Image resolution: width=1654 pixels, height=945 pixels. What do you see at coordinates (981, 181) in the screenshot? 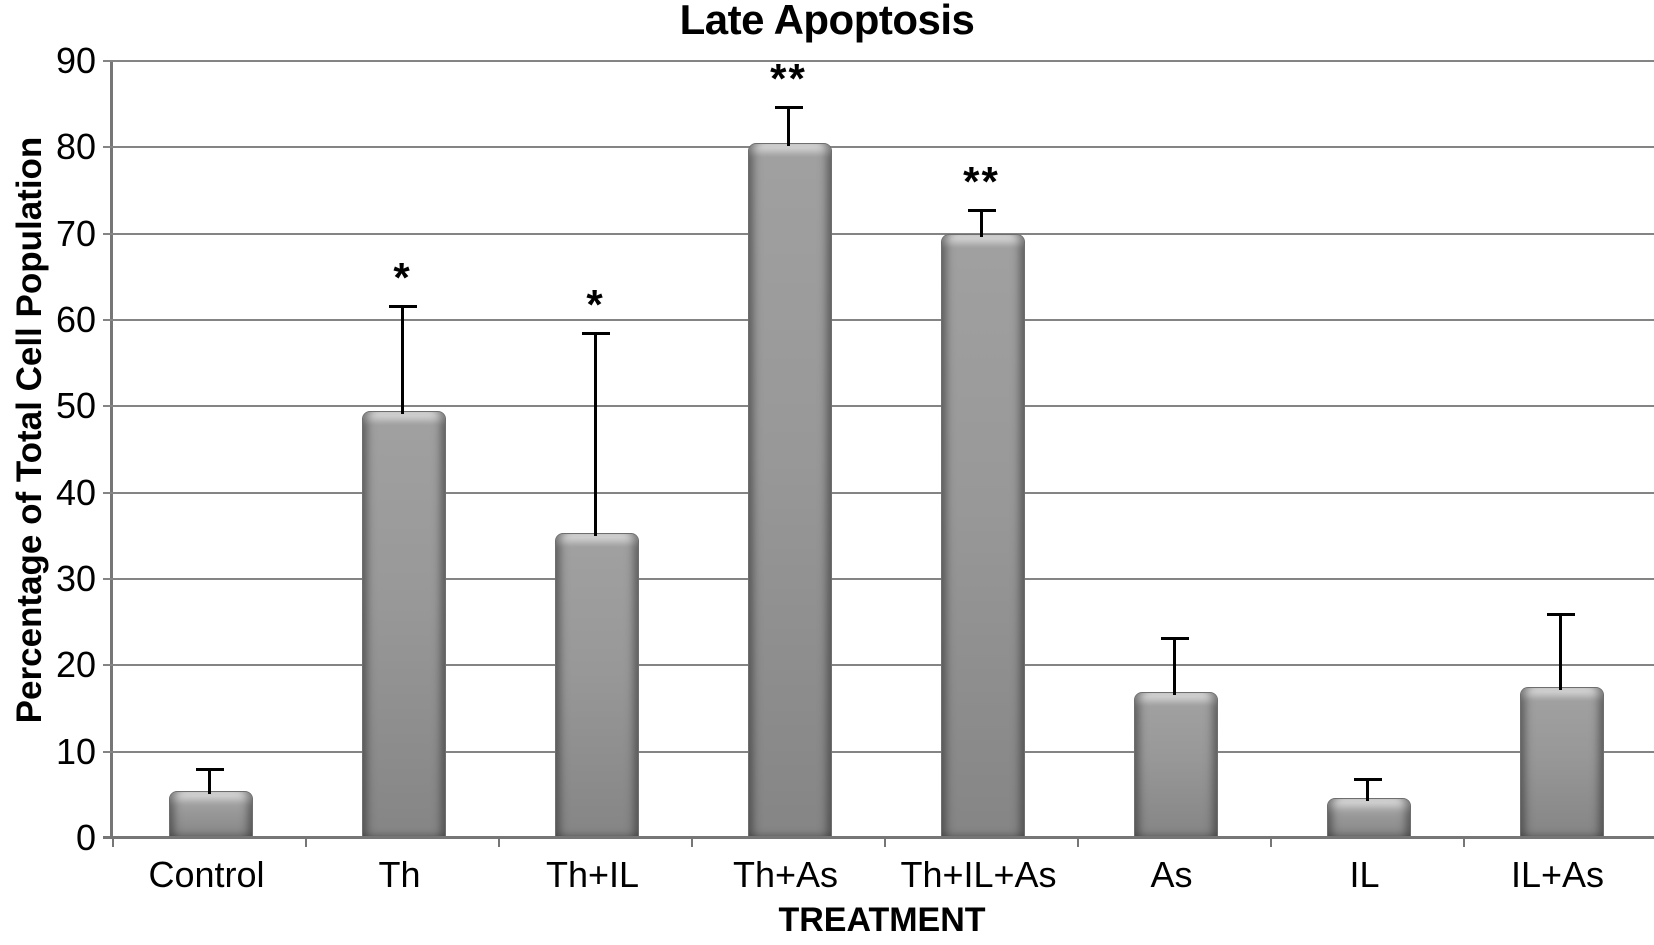
I see `significance-marker-Th+IL+As: **` at bounding box center [981, 181].